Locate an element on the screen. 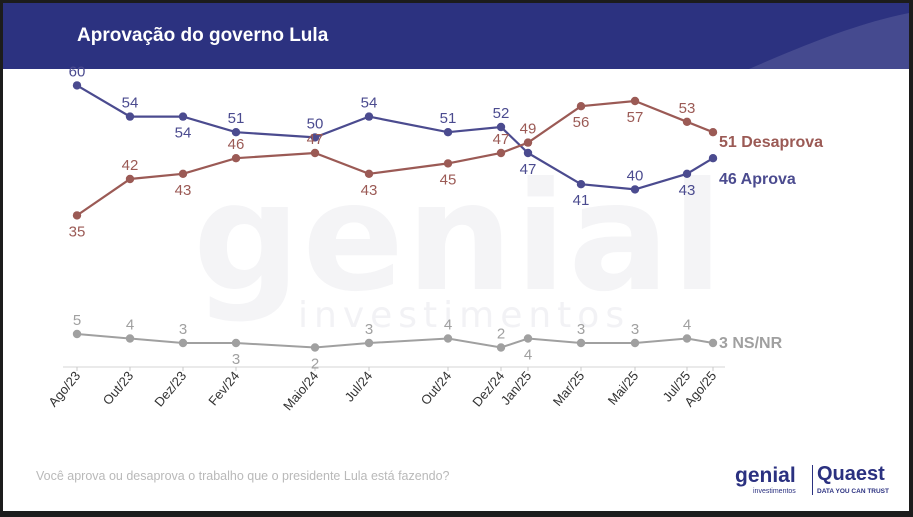  header-bar is located at coordinates (456, 36).